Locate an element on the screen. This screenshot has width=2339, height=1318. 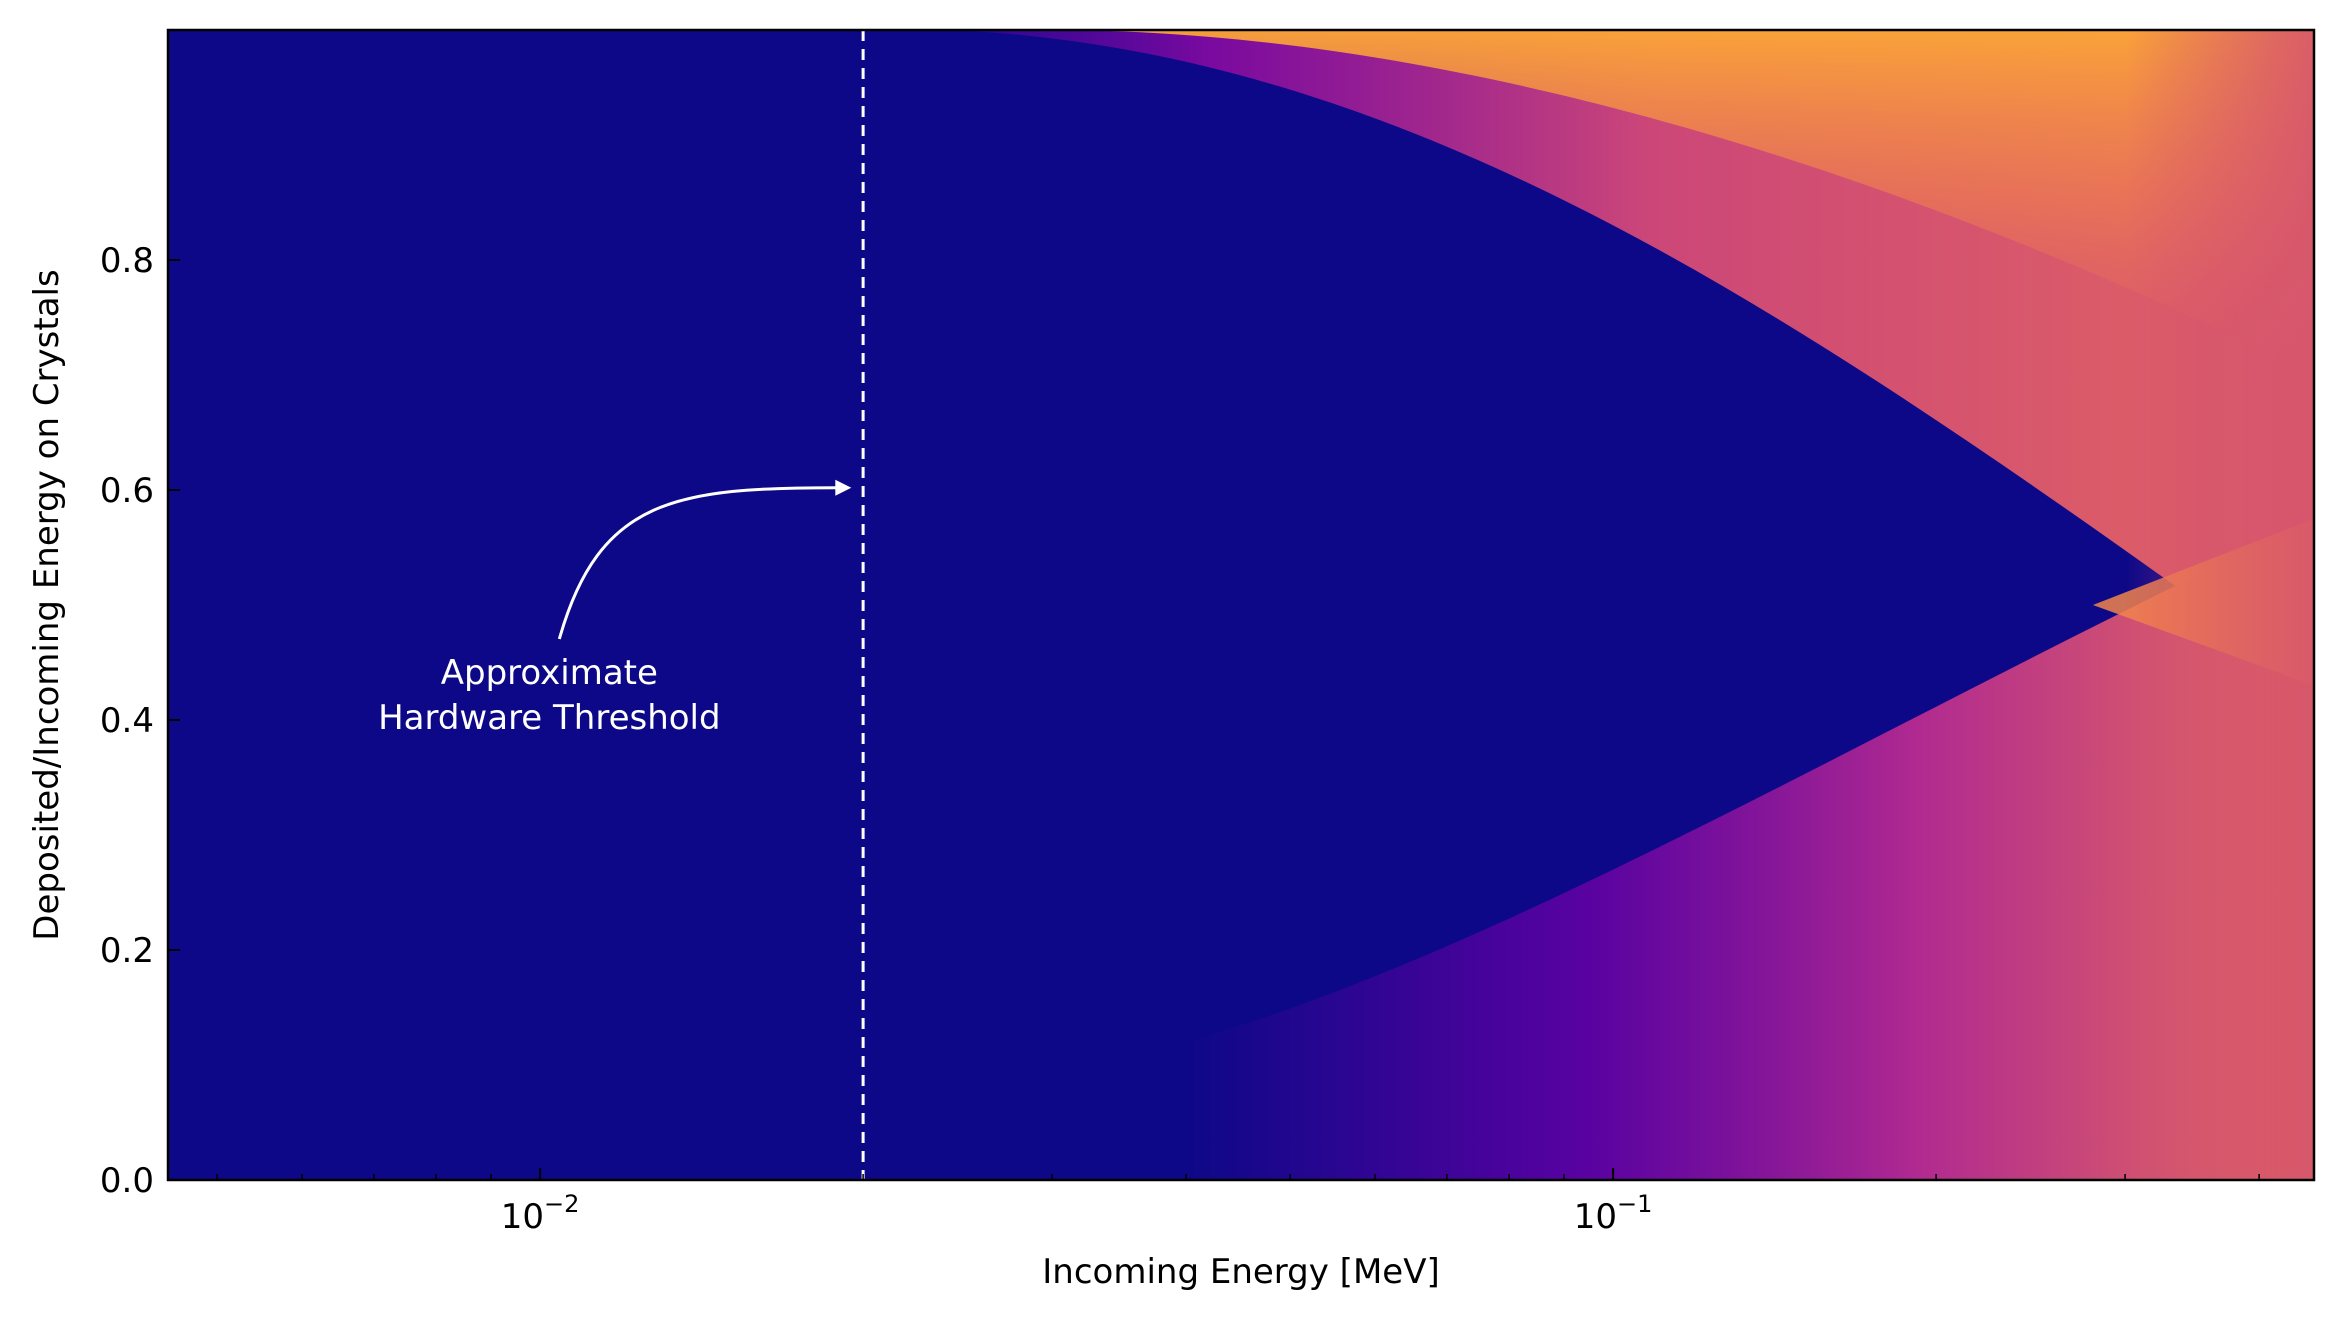
annotation-text-line-1: Approximate is located at coordinates (549, 673).